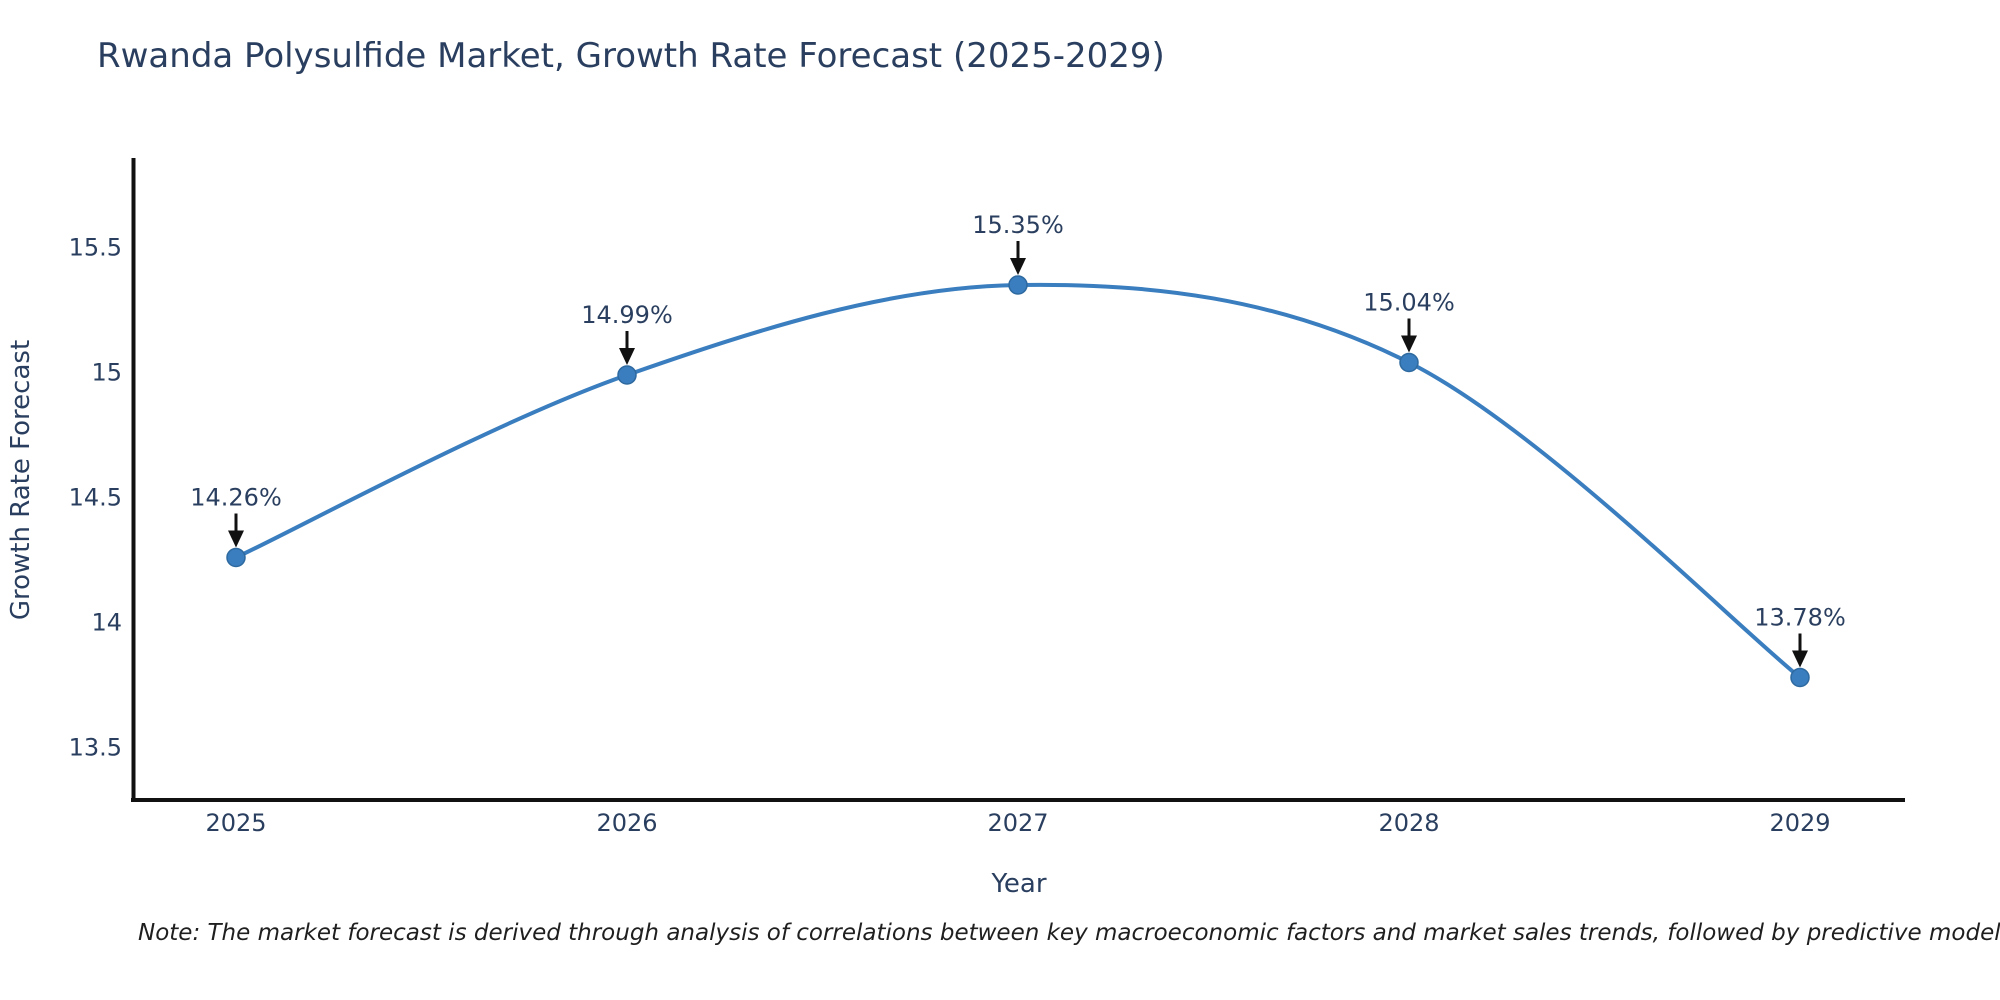  Describe the element at coordinates (626, 823) in the screenshot. I see `x-tick-label: 2026` at that location.